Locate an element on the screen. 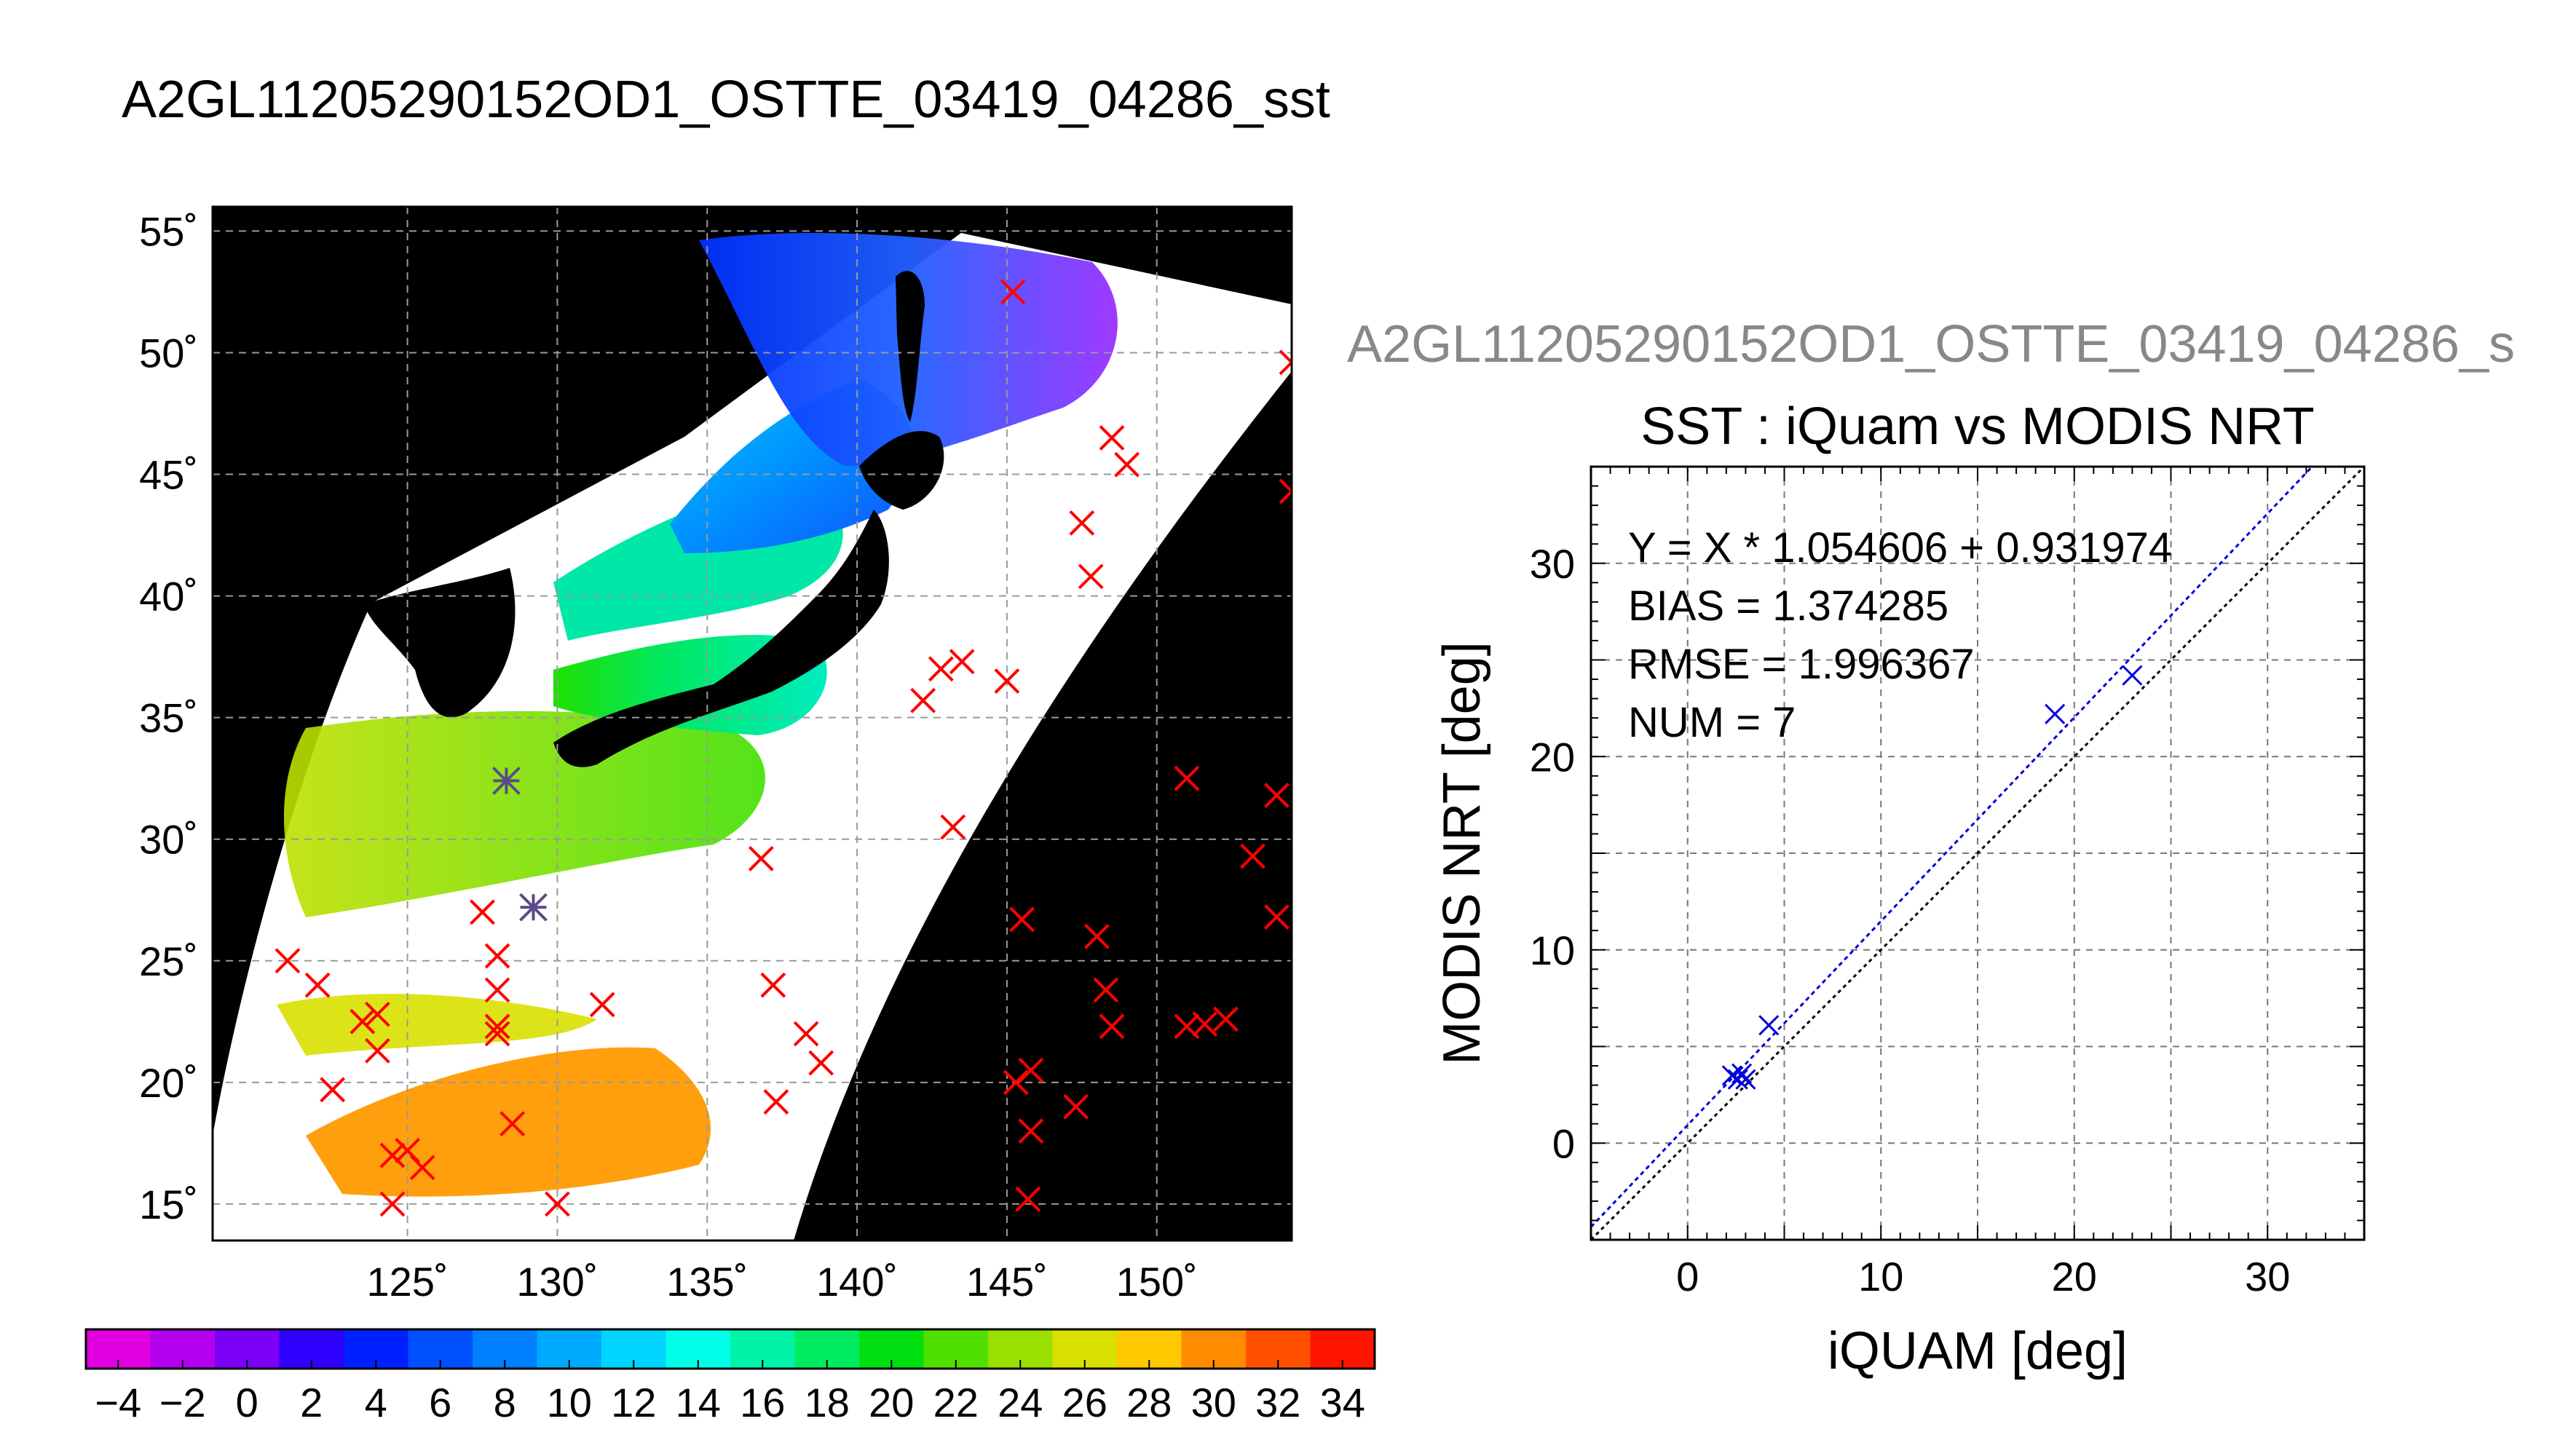 The image size is (2555, 1456). y-tick-label: 30 is located at coordinates (1552, 564).